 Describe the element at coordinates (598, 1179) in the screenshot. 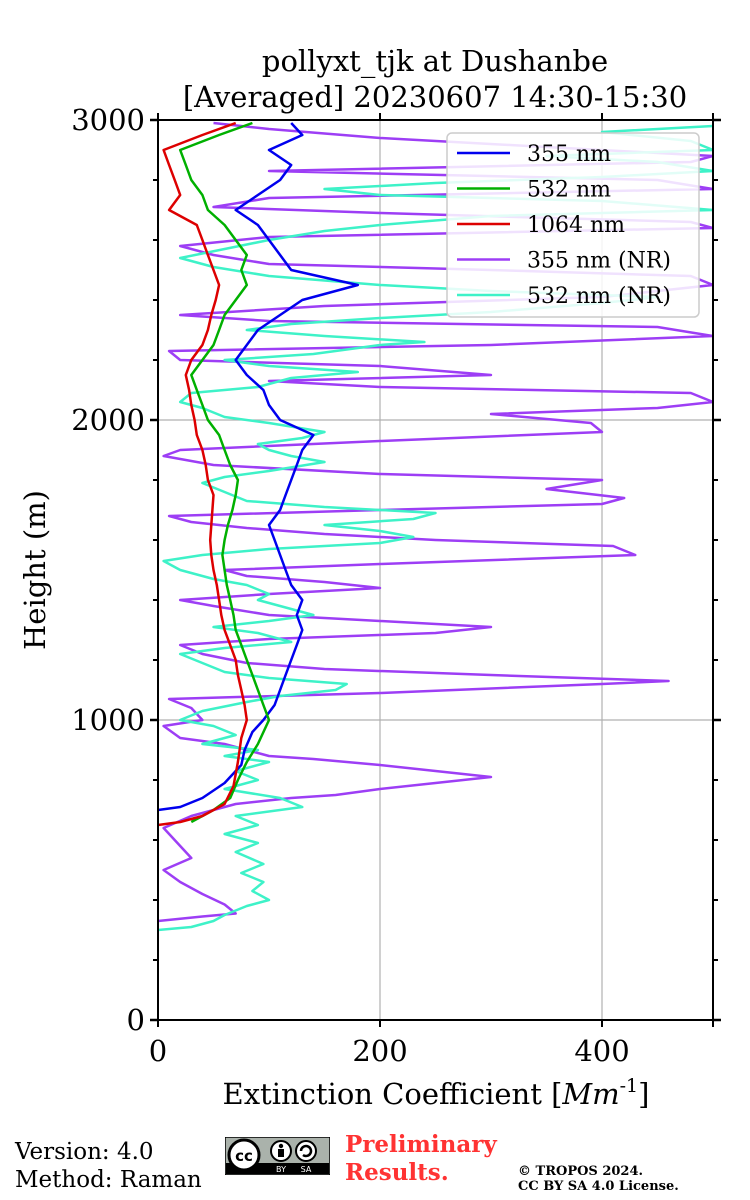

I see `copyright-notice: © TROPOS 2024. CC BY SA 4.0 License.` at that location.